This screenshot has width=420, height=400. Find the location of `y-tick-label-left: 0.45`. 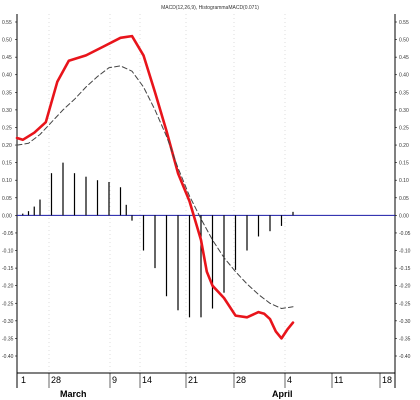

y-tick-label-left: 0.45 is located at coordinates (7, 58).